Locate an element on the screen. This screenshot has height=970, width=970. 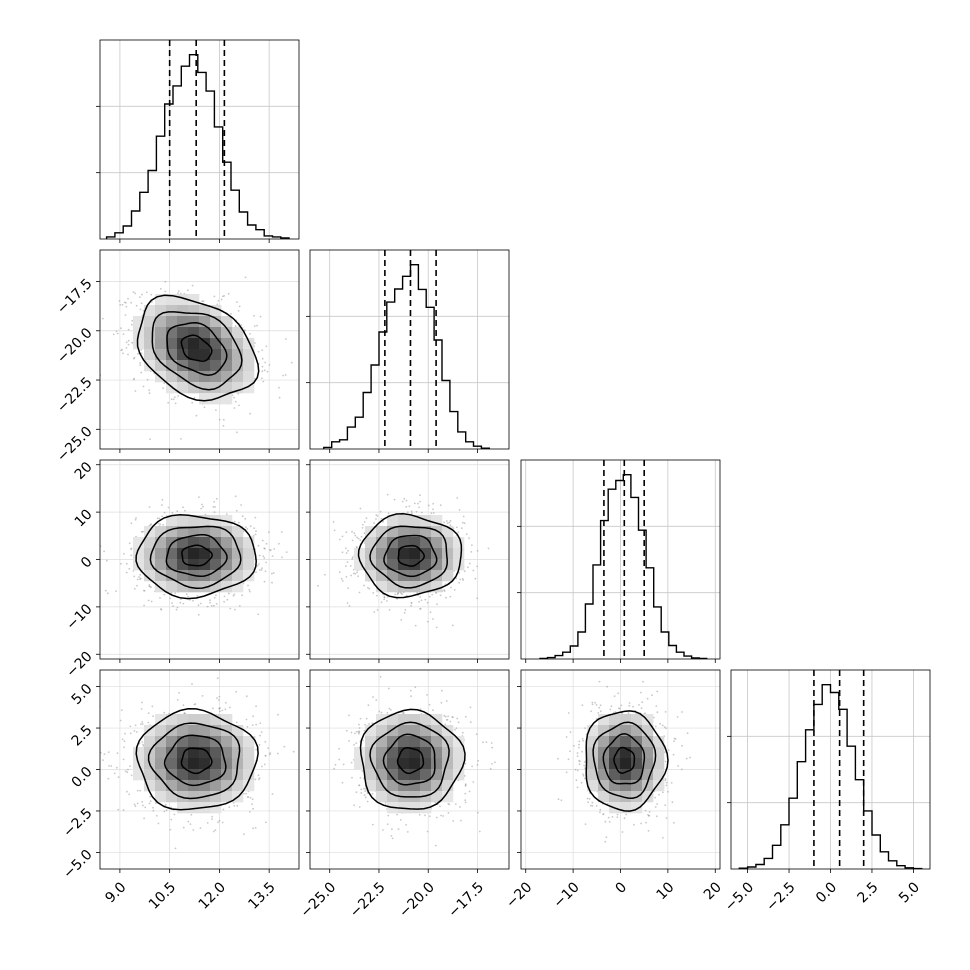
grid is located at coordinates (620, 559).